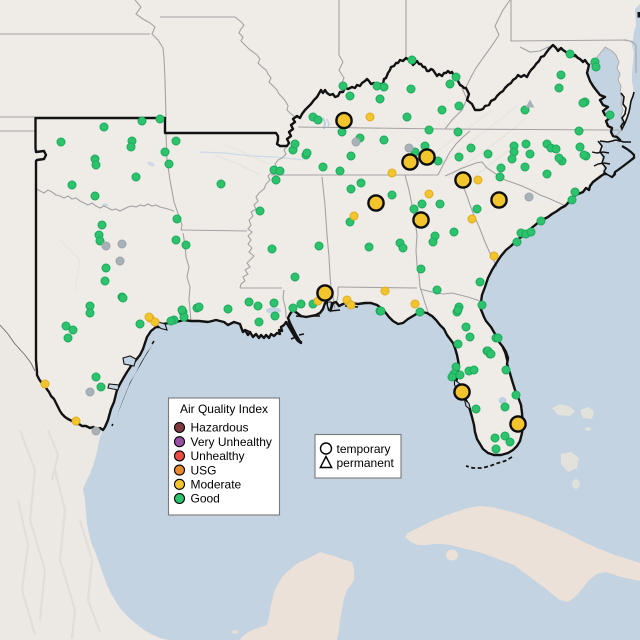 The width and height of the screenshot is (640, 640). Describe the element at coordinates (204, 470) in the screenshot. I see `svg-text: USG` at that location.